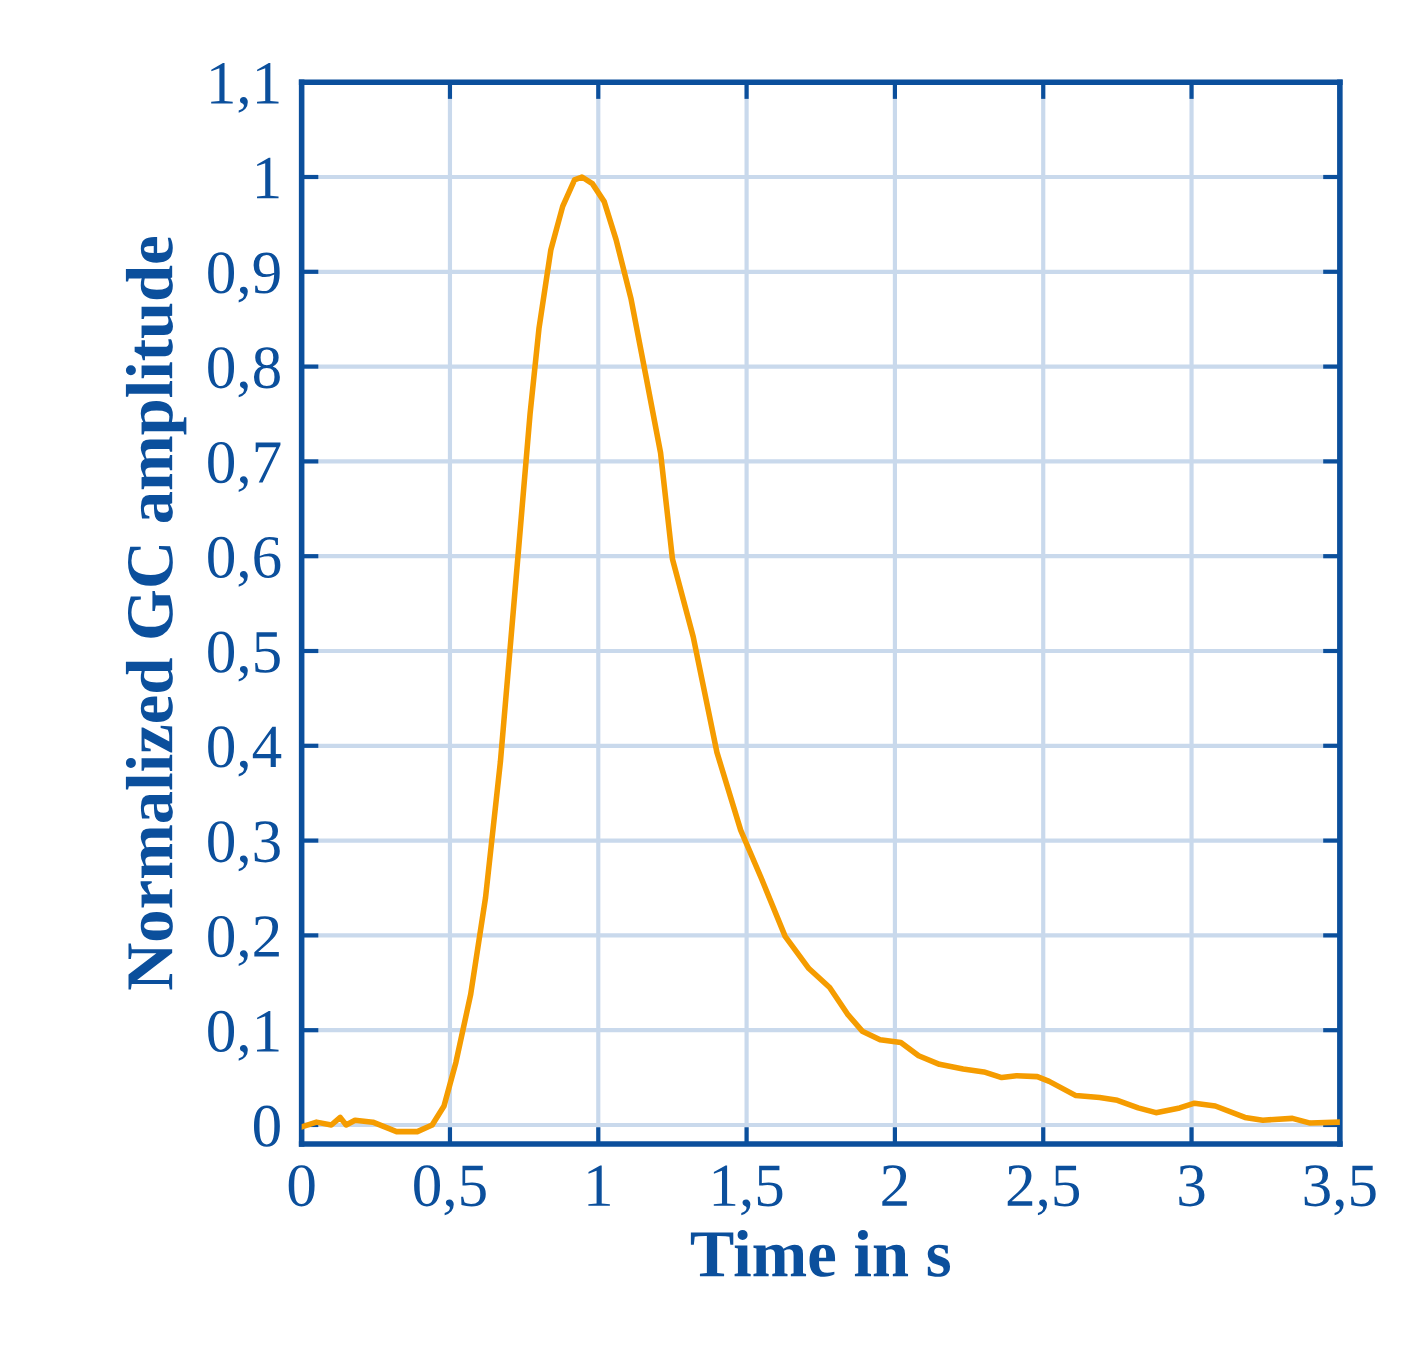  What do you see at coordinates (1192, 1186) in the screenshot?
I see `x-tick-label: 3` at bounding box center [1192, 1186].